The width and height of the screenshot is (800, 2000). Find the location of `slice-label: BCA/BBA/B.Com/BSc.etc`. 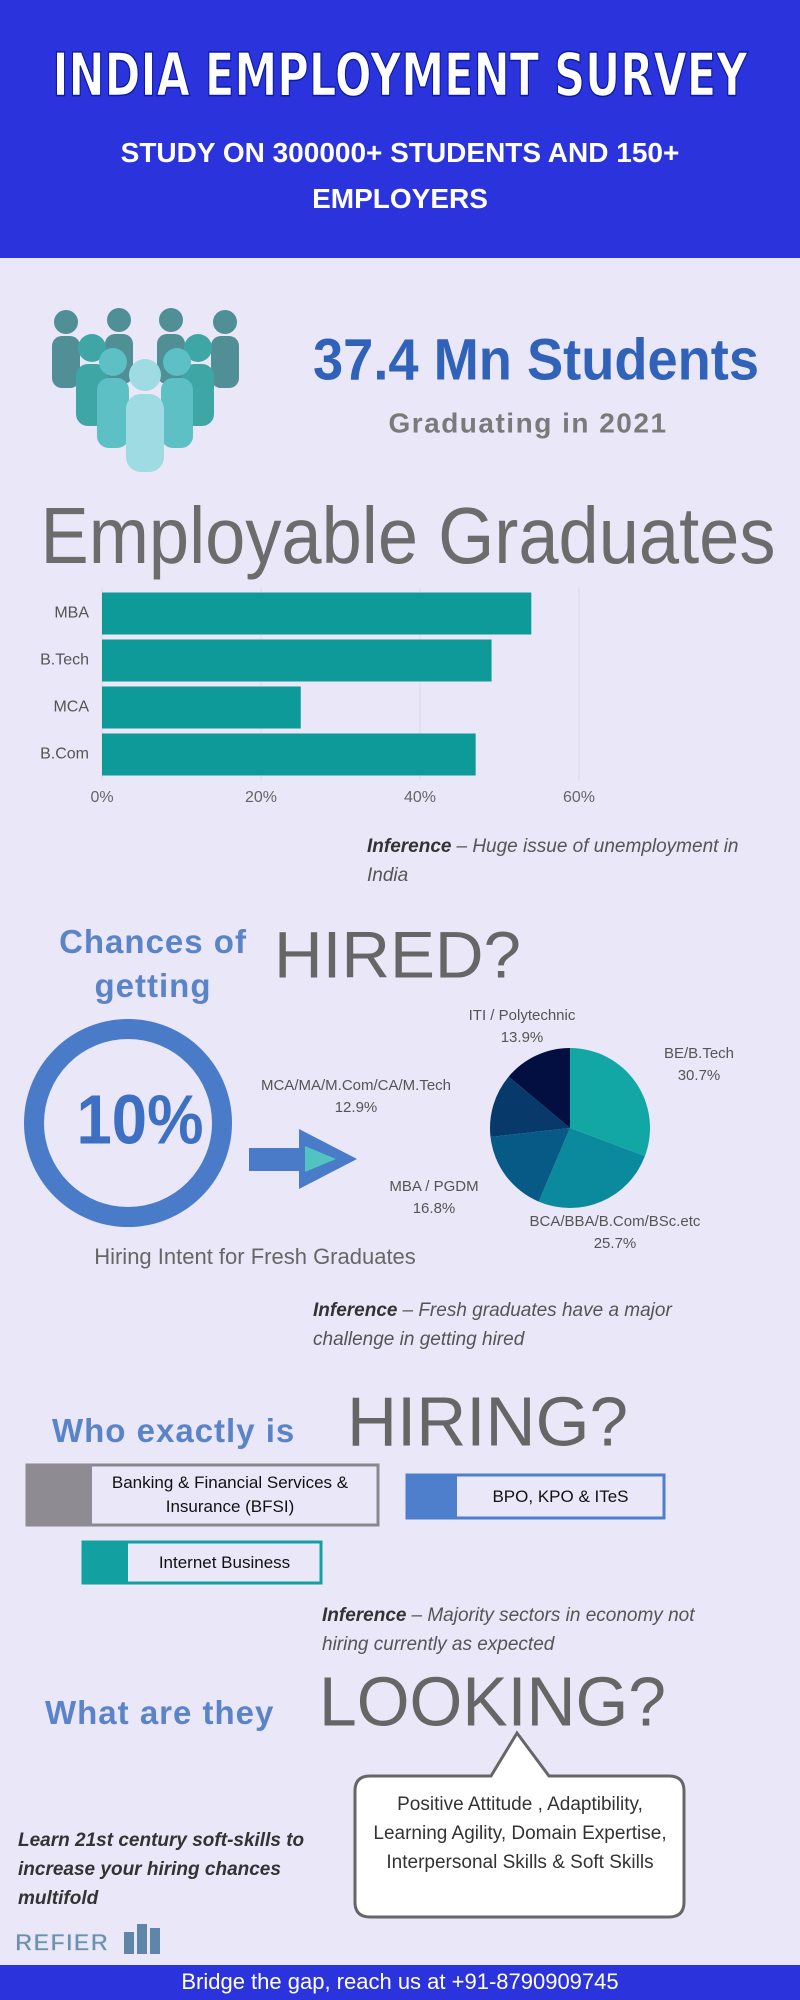

slice-label: BCA/BBA/B.Com/BSc.etc is located at coordinates (615, 1221).